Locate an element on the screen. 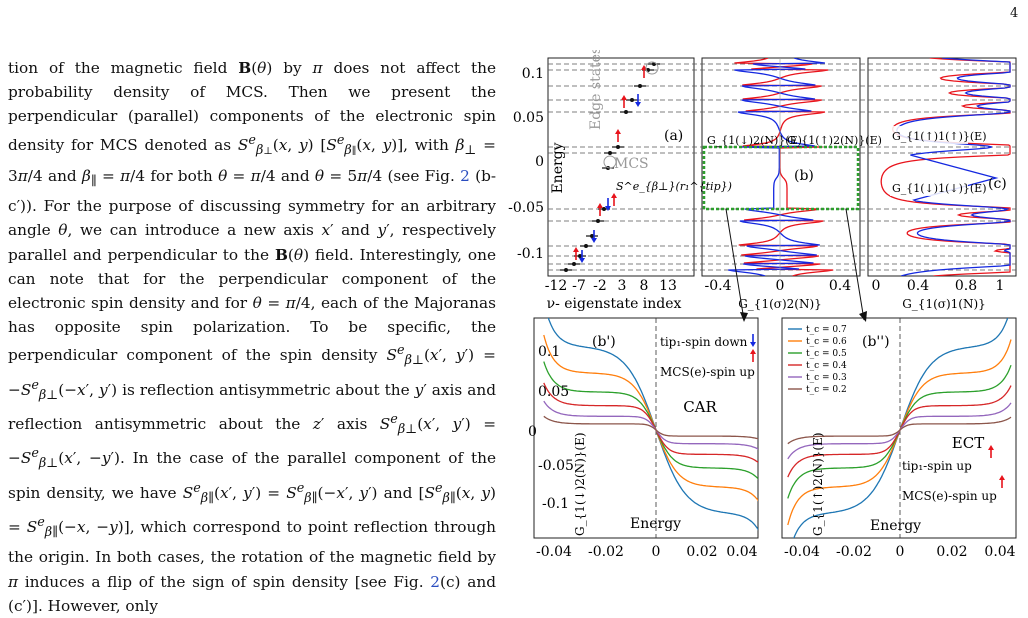 The height and width of the screenshot is (618, 1028). a-ytick-0.05: 0.05 is located at coordinates (528, 118).